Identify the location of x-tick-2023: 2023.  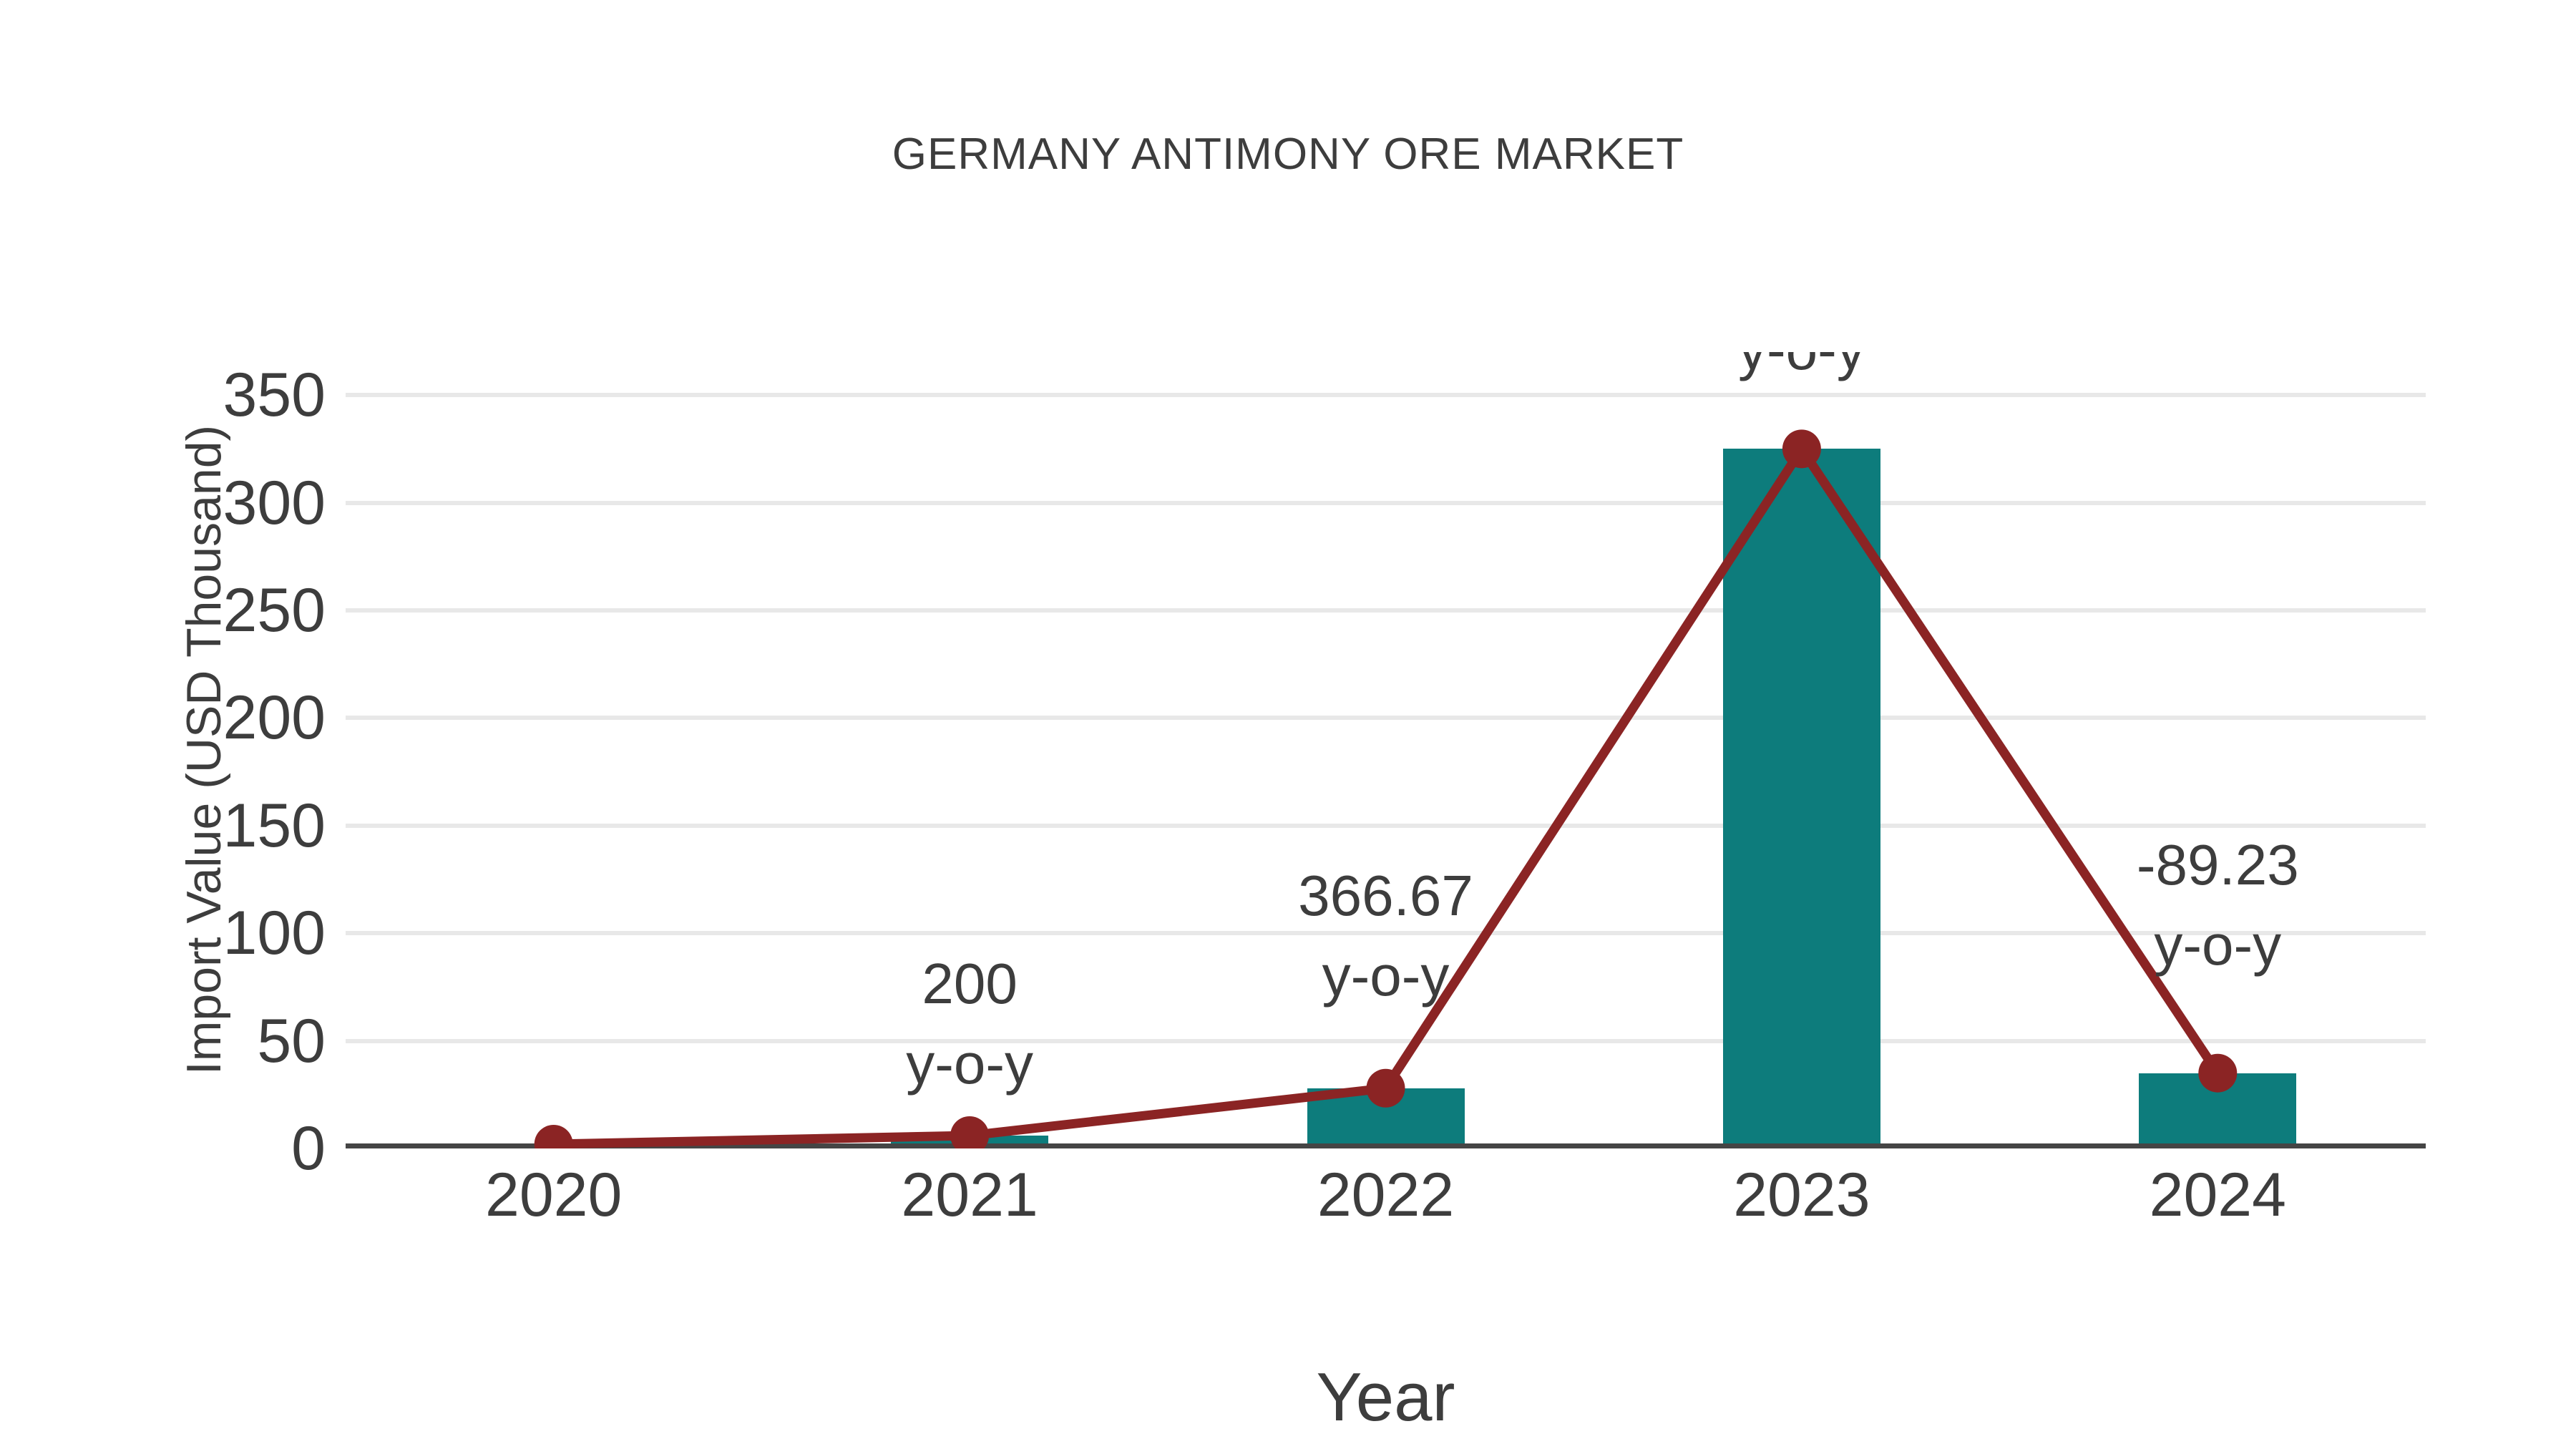
(1801, 1195).